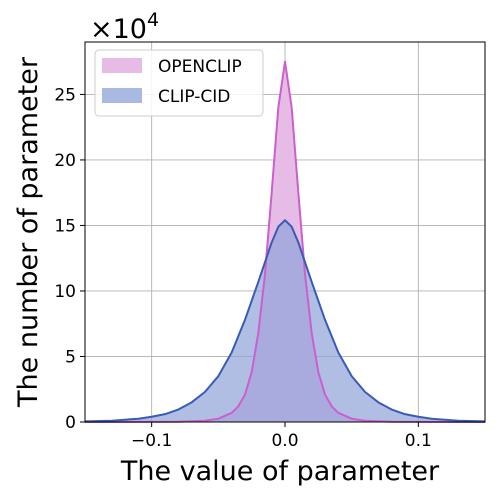 The image size is (500, 500). What do you see at coordinates (151, 441) in the screenshot?
I see `x-tick-label-0: −0.1` at bounding box center [151, 441].